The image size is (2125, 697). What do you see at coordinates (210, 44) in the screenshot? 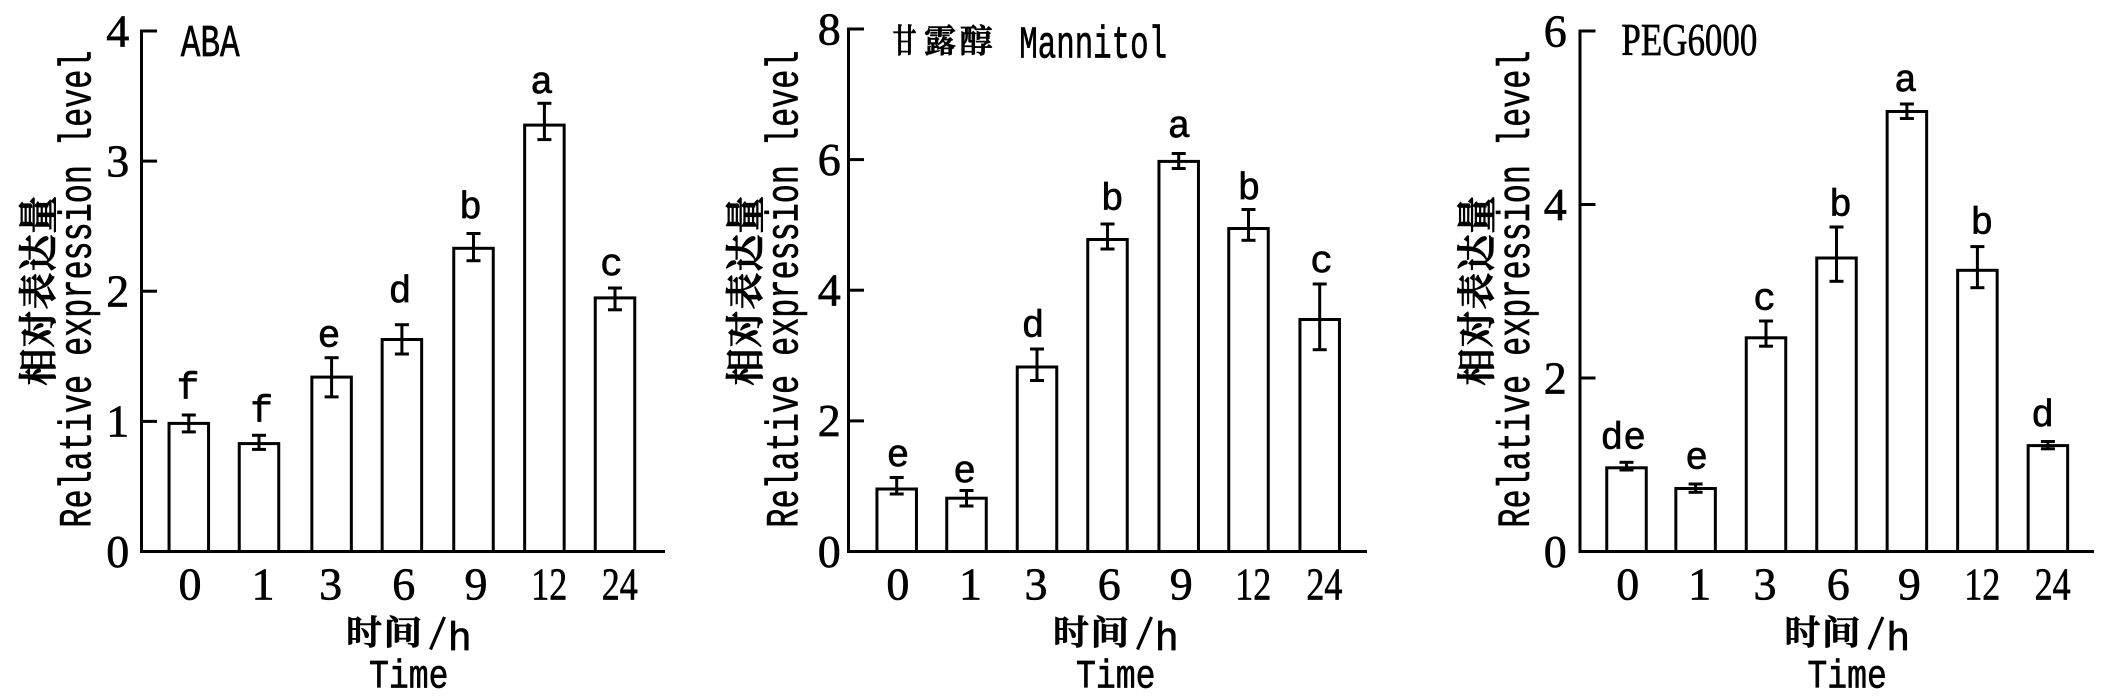
I see `svg-text: ABA` at bounding box center [210, 44].